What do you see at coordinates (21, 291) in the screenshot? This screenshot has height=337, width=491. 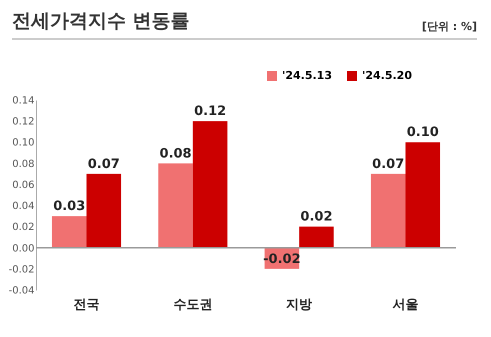 I see `y-tick-label: -0.04` at bounding box center [21, 291].